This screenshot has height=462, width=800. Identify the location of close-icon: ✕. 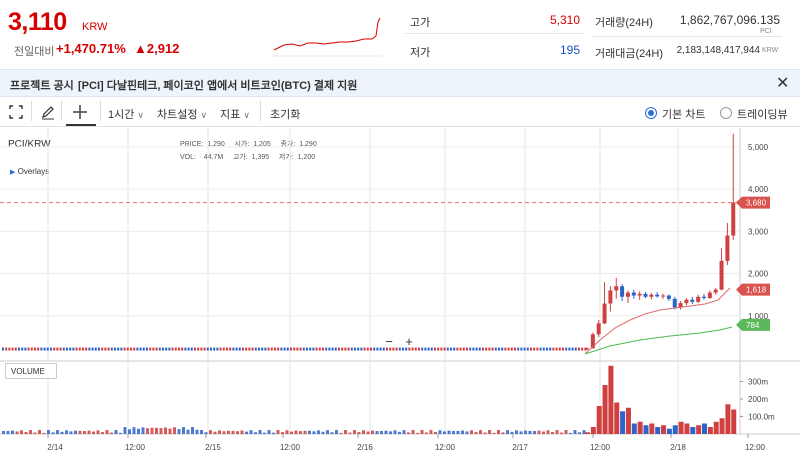
(783, 83).